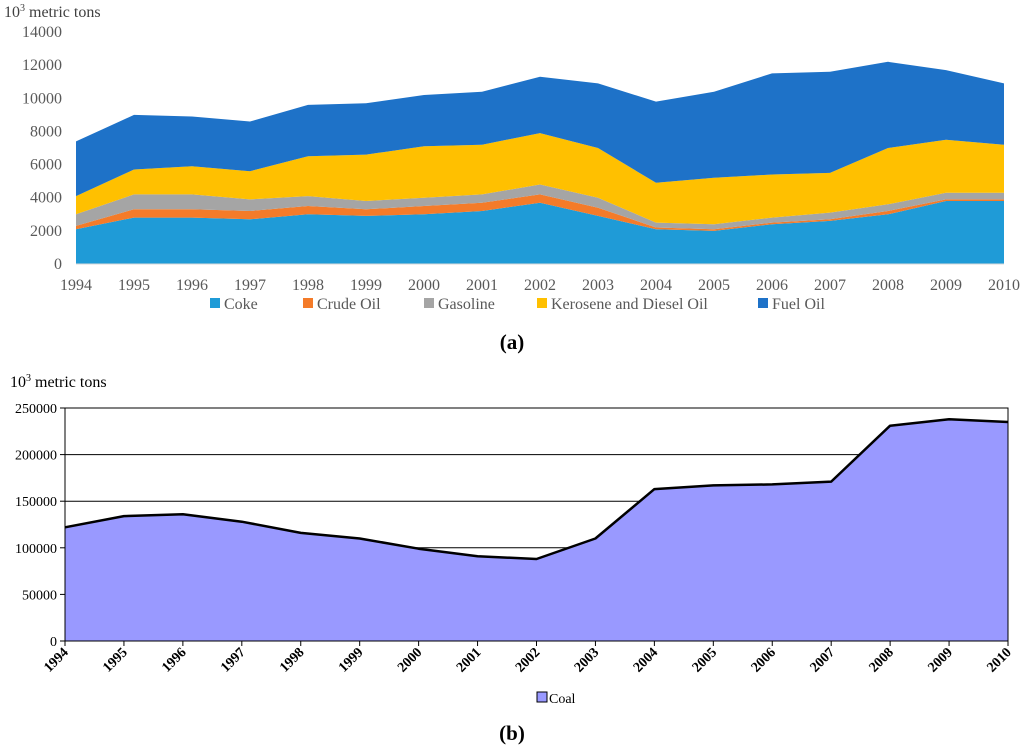 The width and height of the screenshot is (1024, 747). Describe the element at coordinates (46, 165) in the screenshot. I see `chart-a-y-tick-label: 6000` at that location.